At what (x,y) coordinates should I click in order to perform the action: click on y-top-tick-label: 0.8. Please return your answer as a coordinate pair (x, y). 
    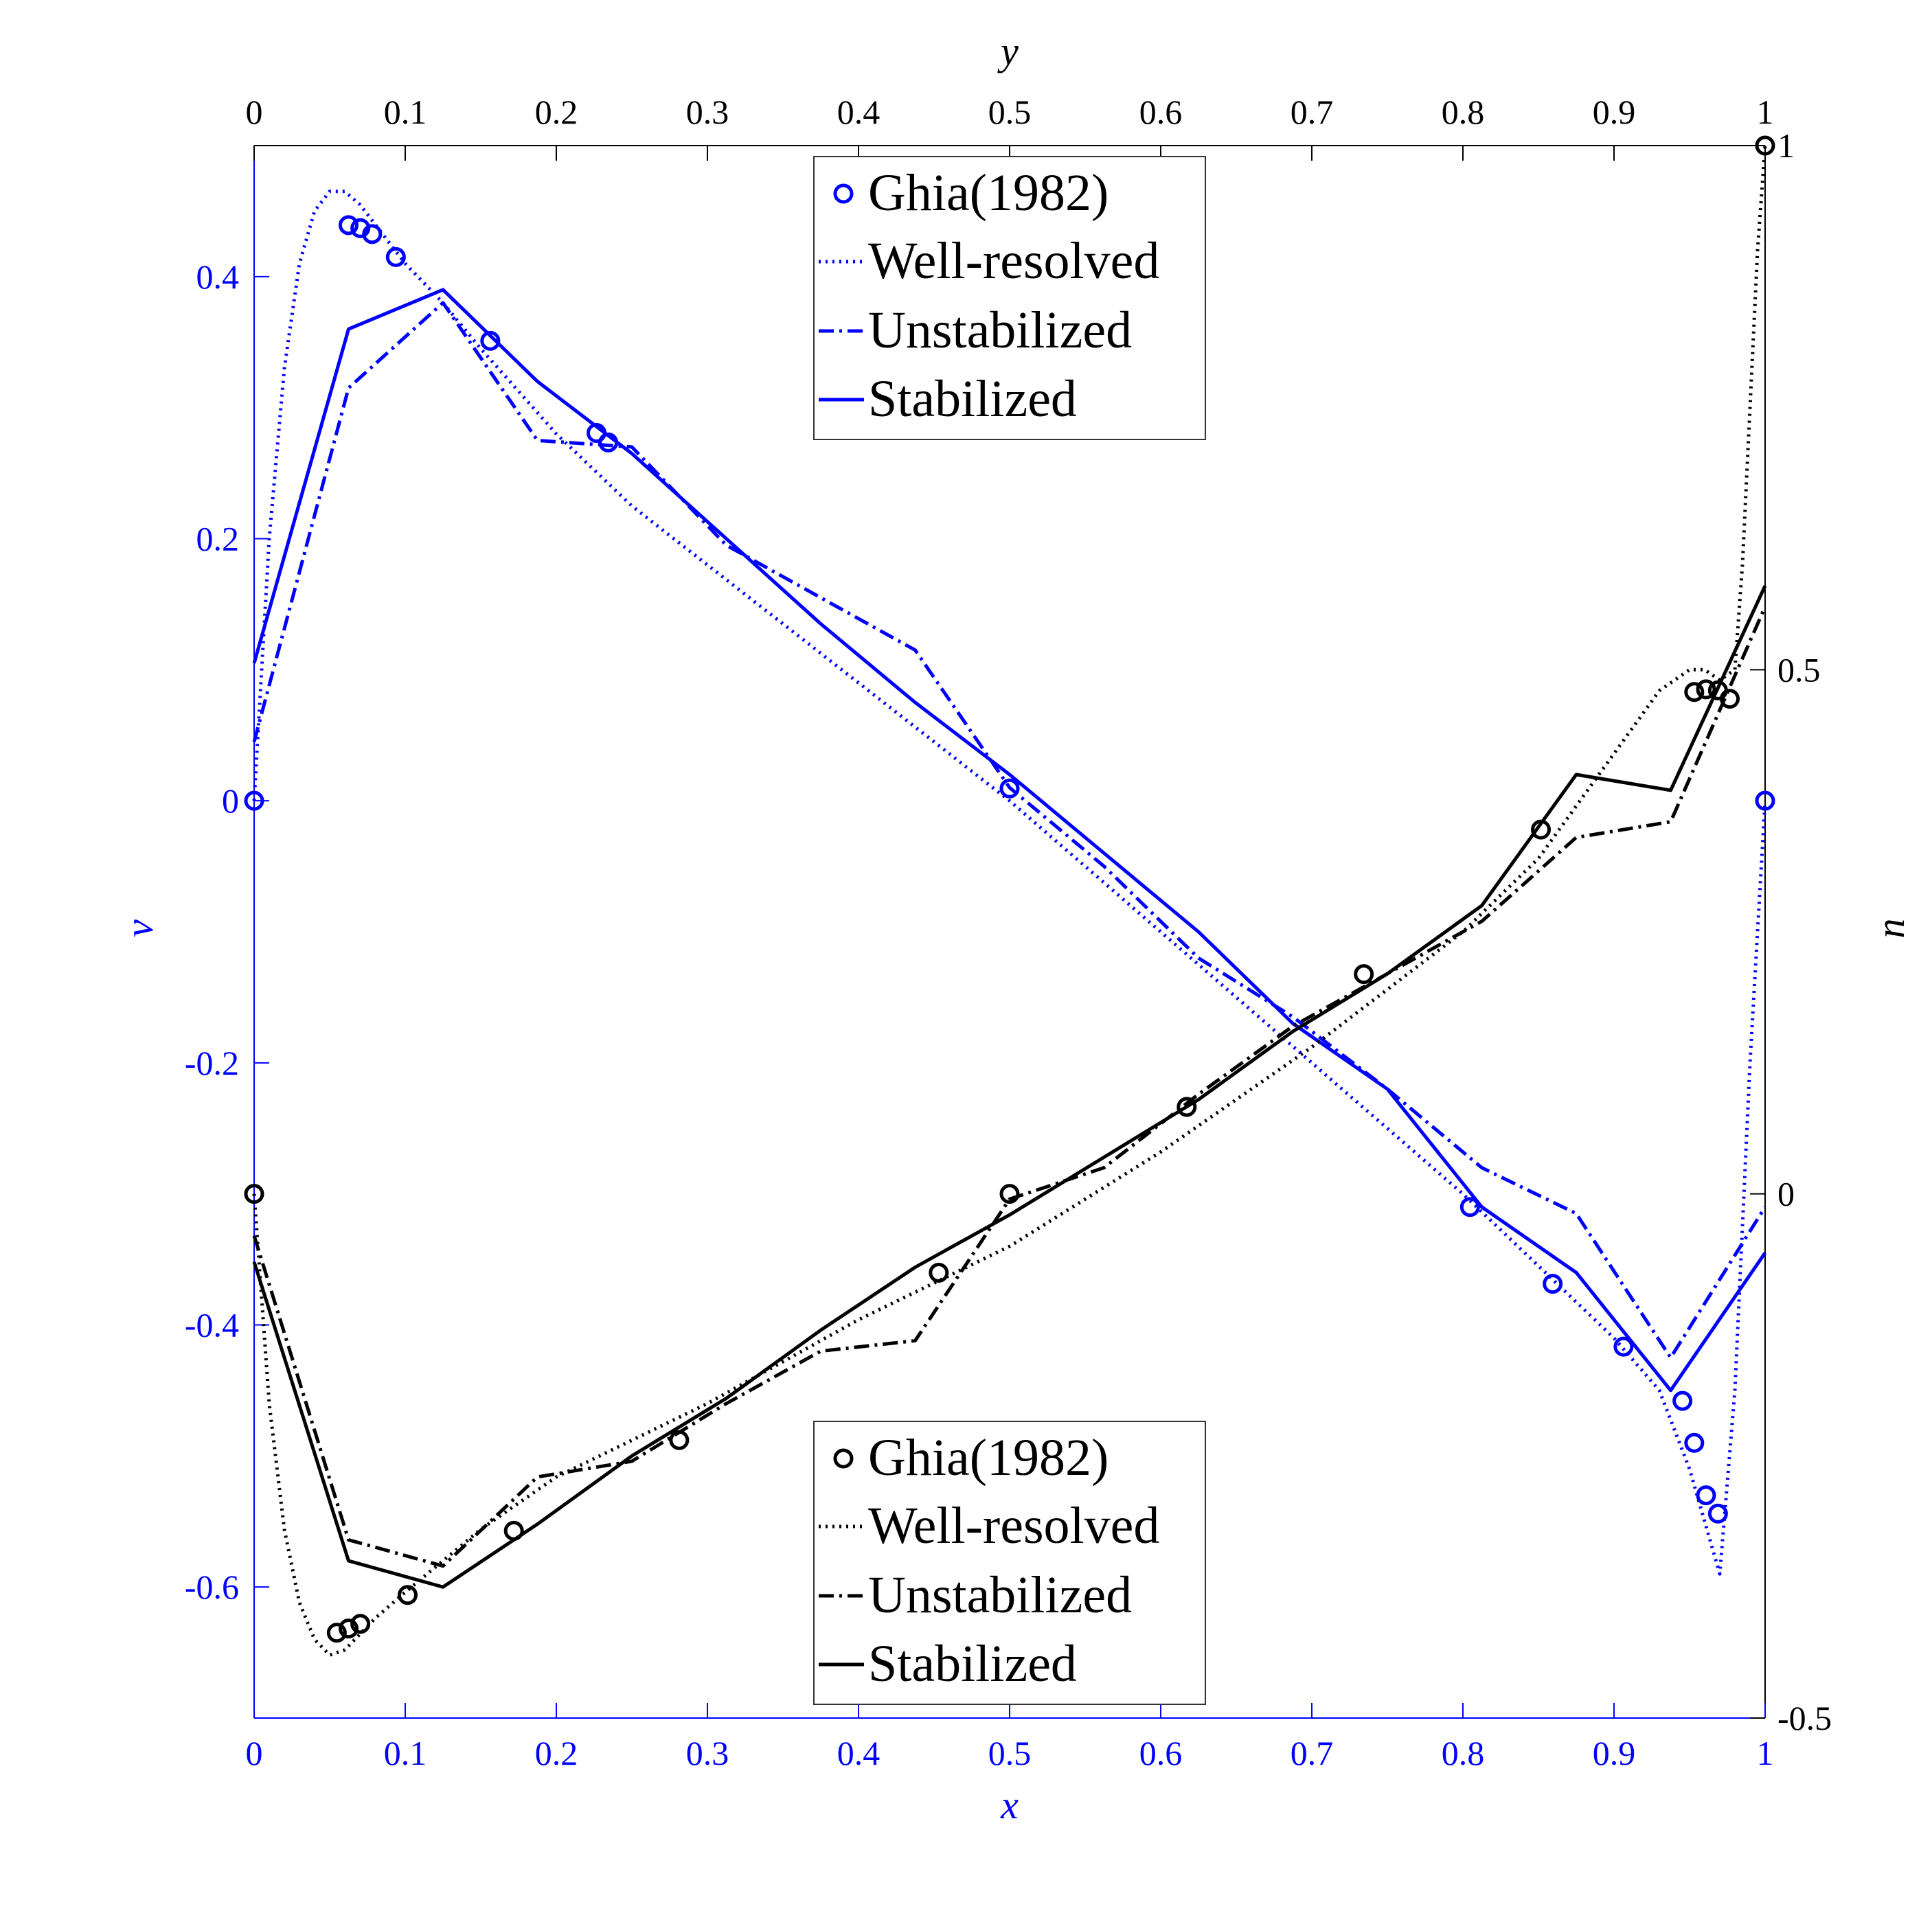
    Looking at the image, I should click on (1463, 112).